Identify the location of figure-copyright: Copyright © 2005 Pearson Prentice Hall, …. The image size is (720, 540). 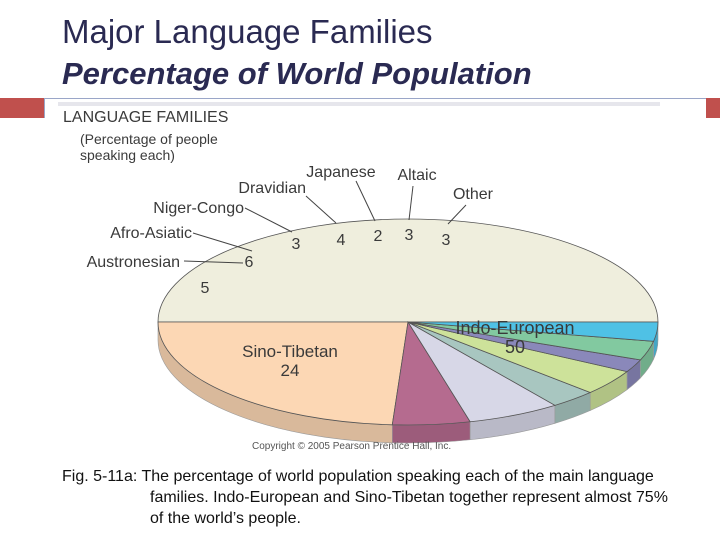
(352, 446).